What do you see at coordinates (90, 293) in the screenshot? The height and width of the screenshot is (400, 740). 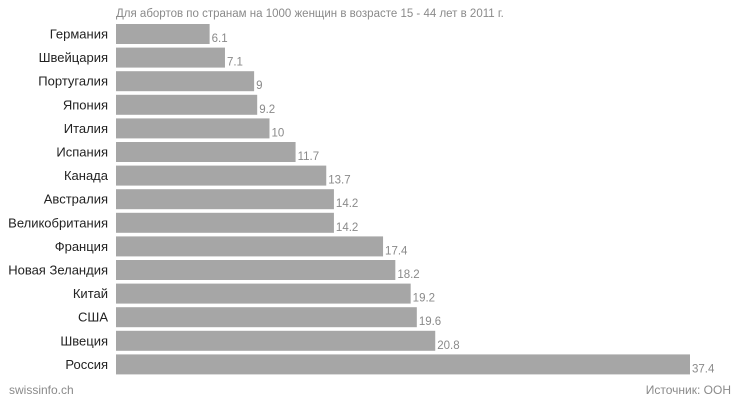 I see `category-label-11: Китай` at bounding box center [90, 293].